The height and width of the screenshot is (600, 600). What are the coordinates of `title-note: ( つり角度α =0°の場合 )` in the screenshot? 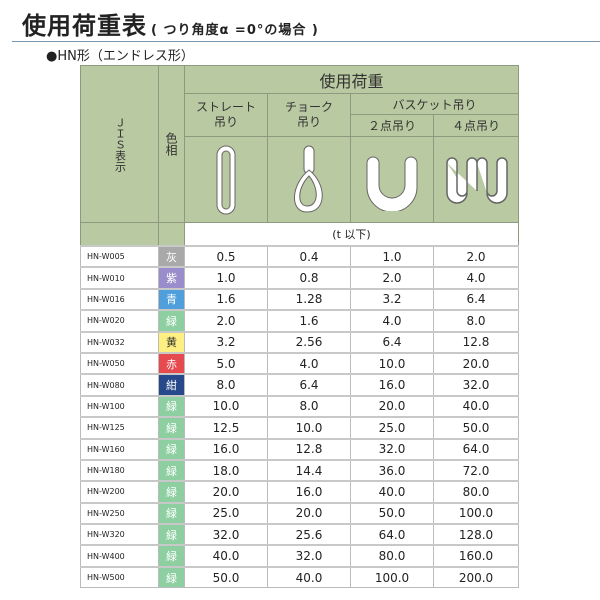 It's located at (235, 30).